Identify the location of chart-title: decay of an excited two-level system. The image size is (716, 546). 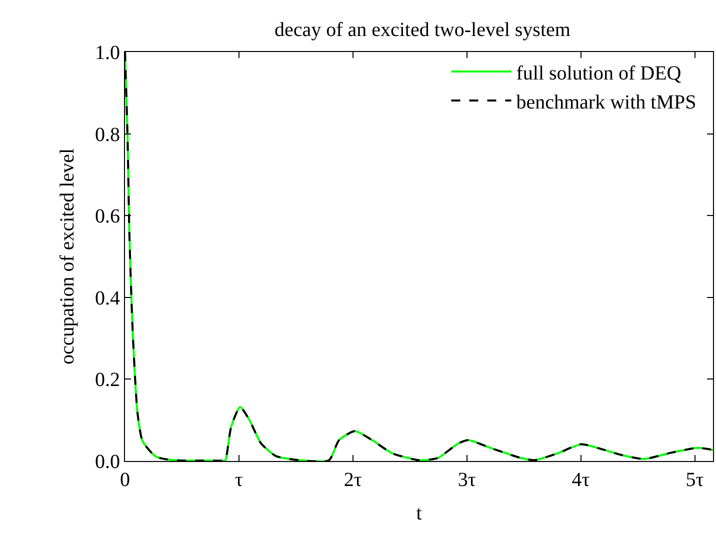
(422, 29).